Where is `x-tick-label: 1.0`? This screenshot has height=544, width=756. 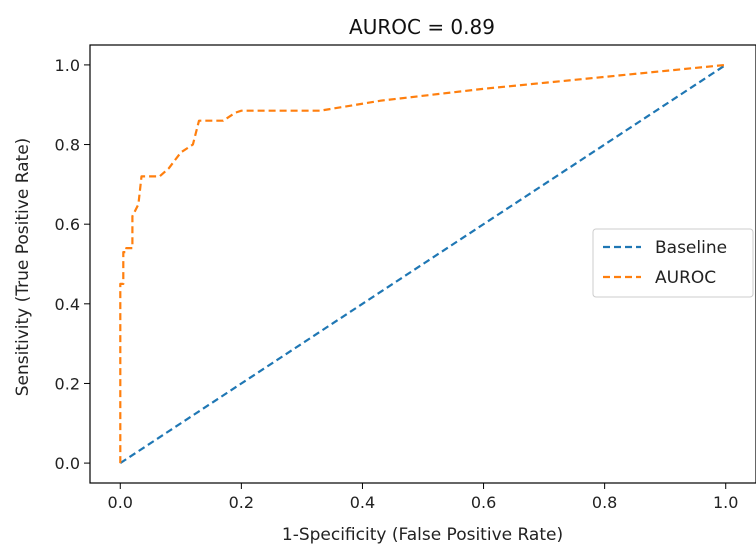
x-tick-label: 1.0 is located at coordinates (725, 502).